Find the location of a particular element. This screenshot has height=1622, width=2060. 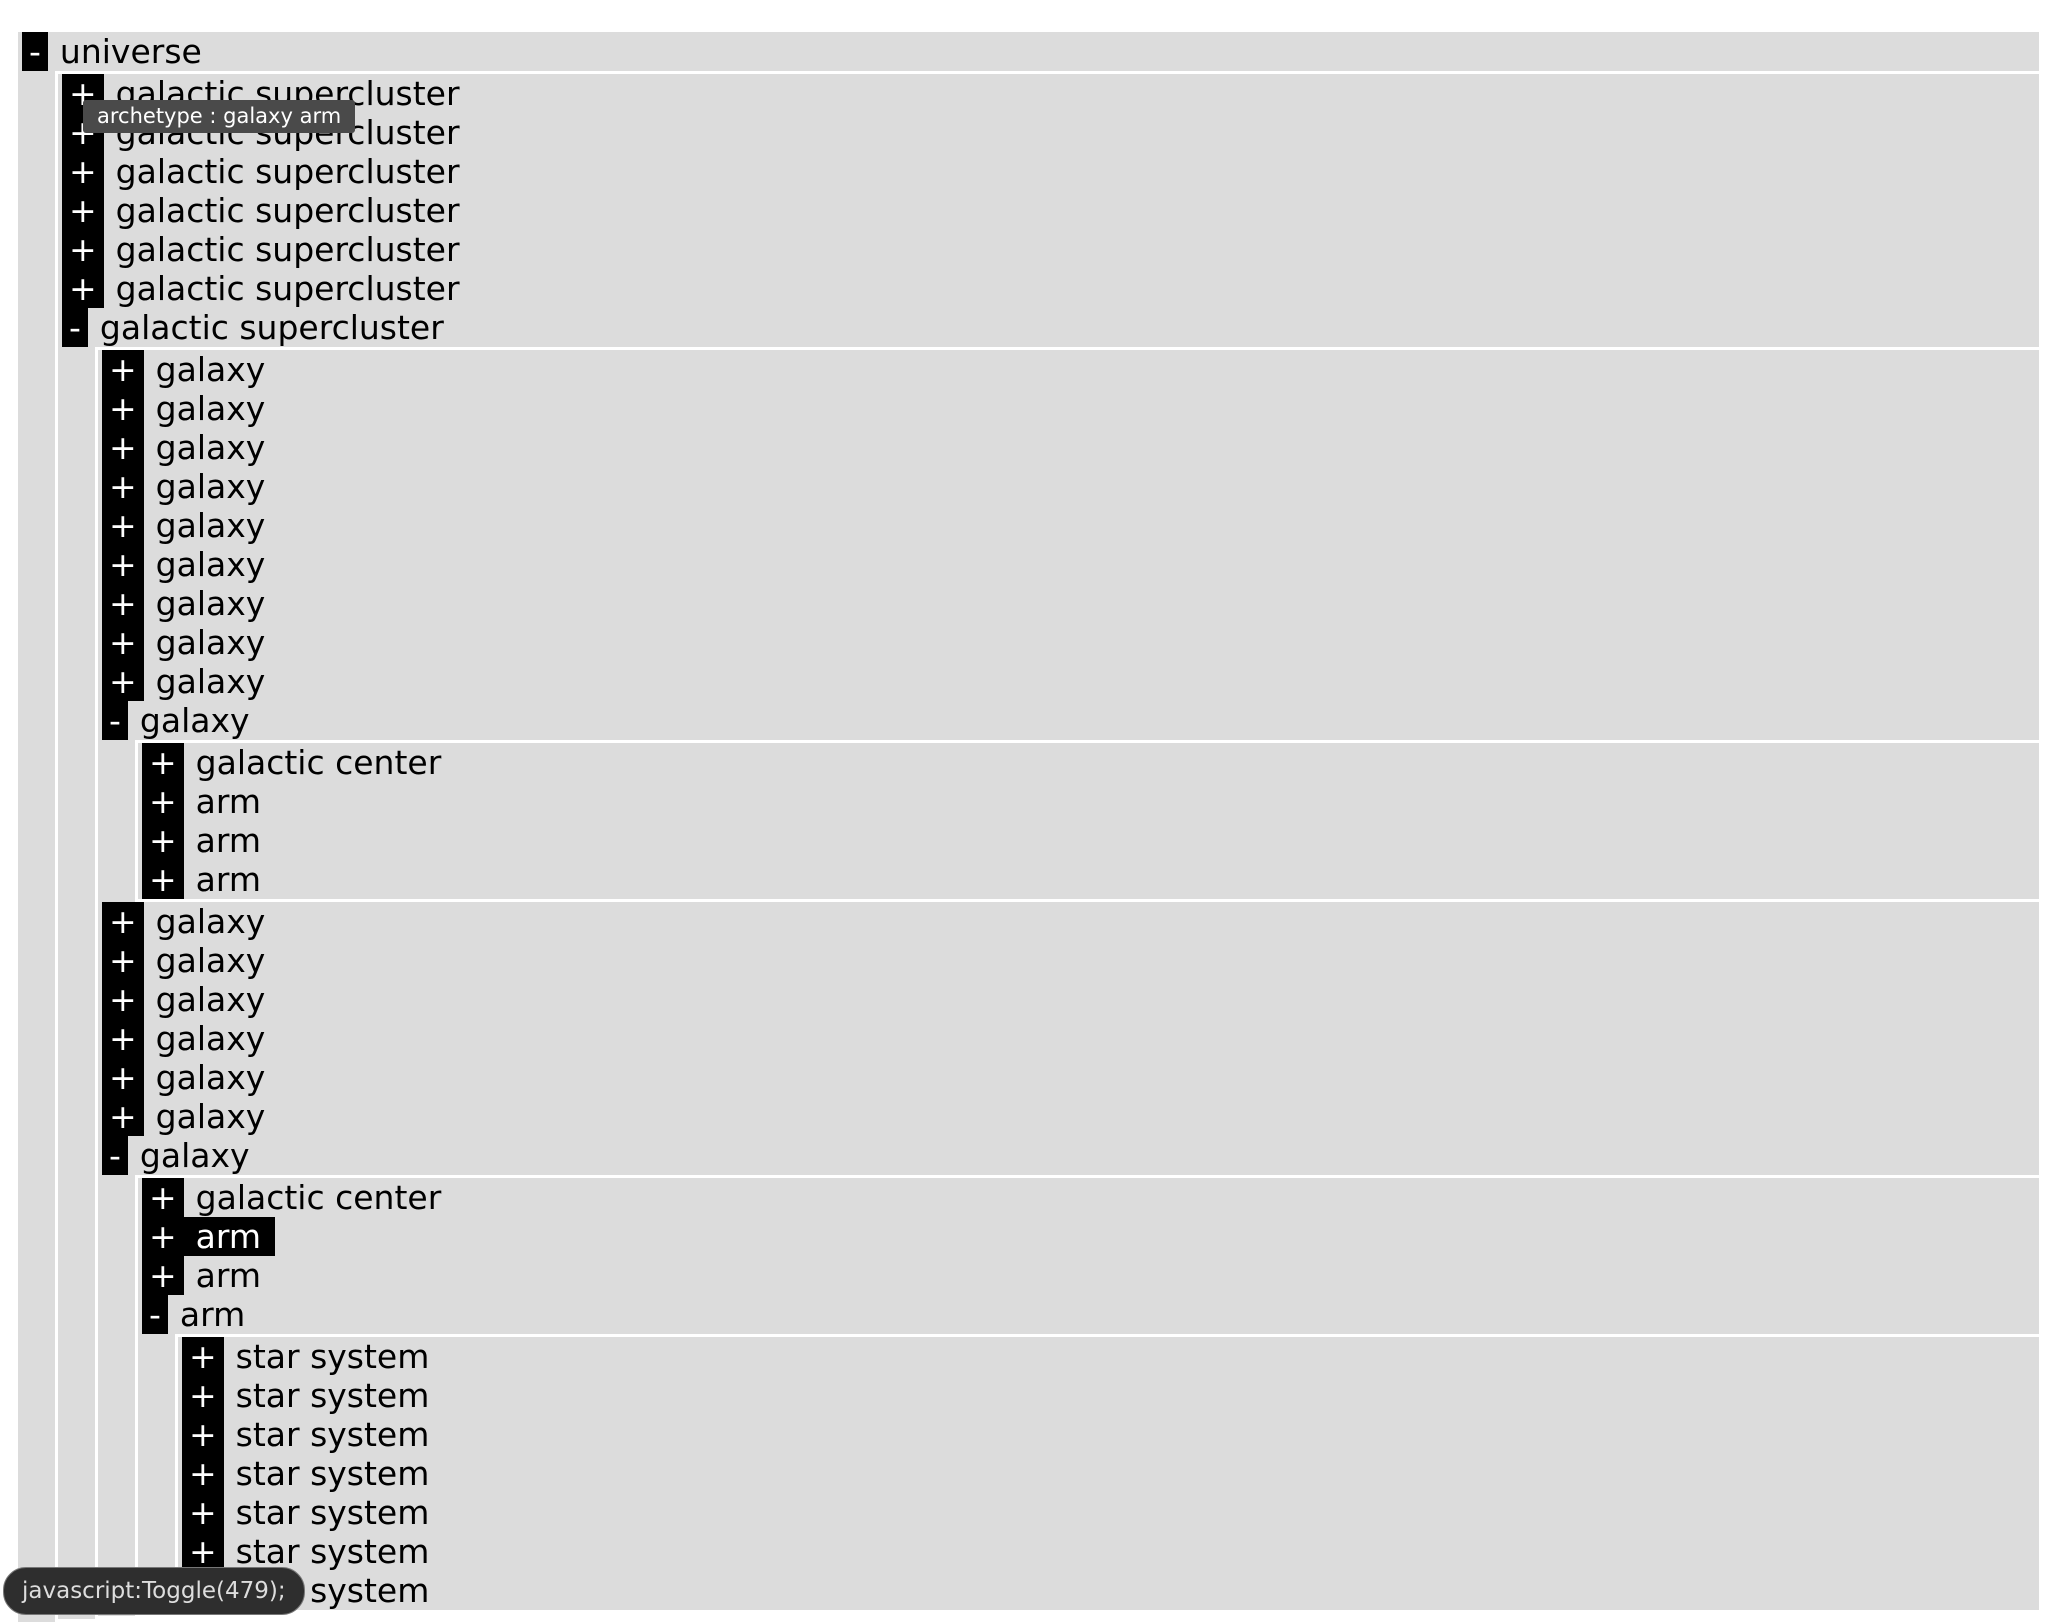

node-label: universe is located at coordinates (130, 51).